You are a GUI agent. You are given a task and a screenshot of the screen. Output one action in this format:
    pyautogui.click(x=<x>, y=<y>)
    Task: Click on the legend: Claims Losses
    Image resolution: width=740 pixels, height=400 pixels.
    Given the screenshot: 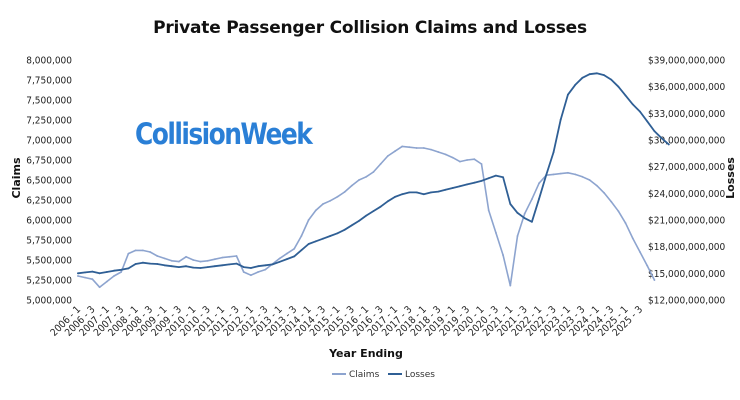 What is the action you would take?
    pyautogui.click(x=383, y=375)
    